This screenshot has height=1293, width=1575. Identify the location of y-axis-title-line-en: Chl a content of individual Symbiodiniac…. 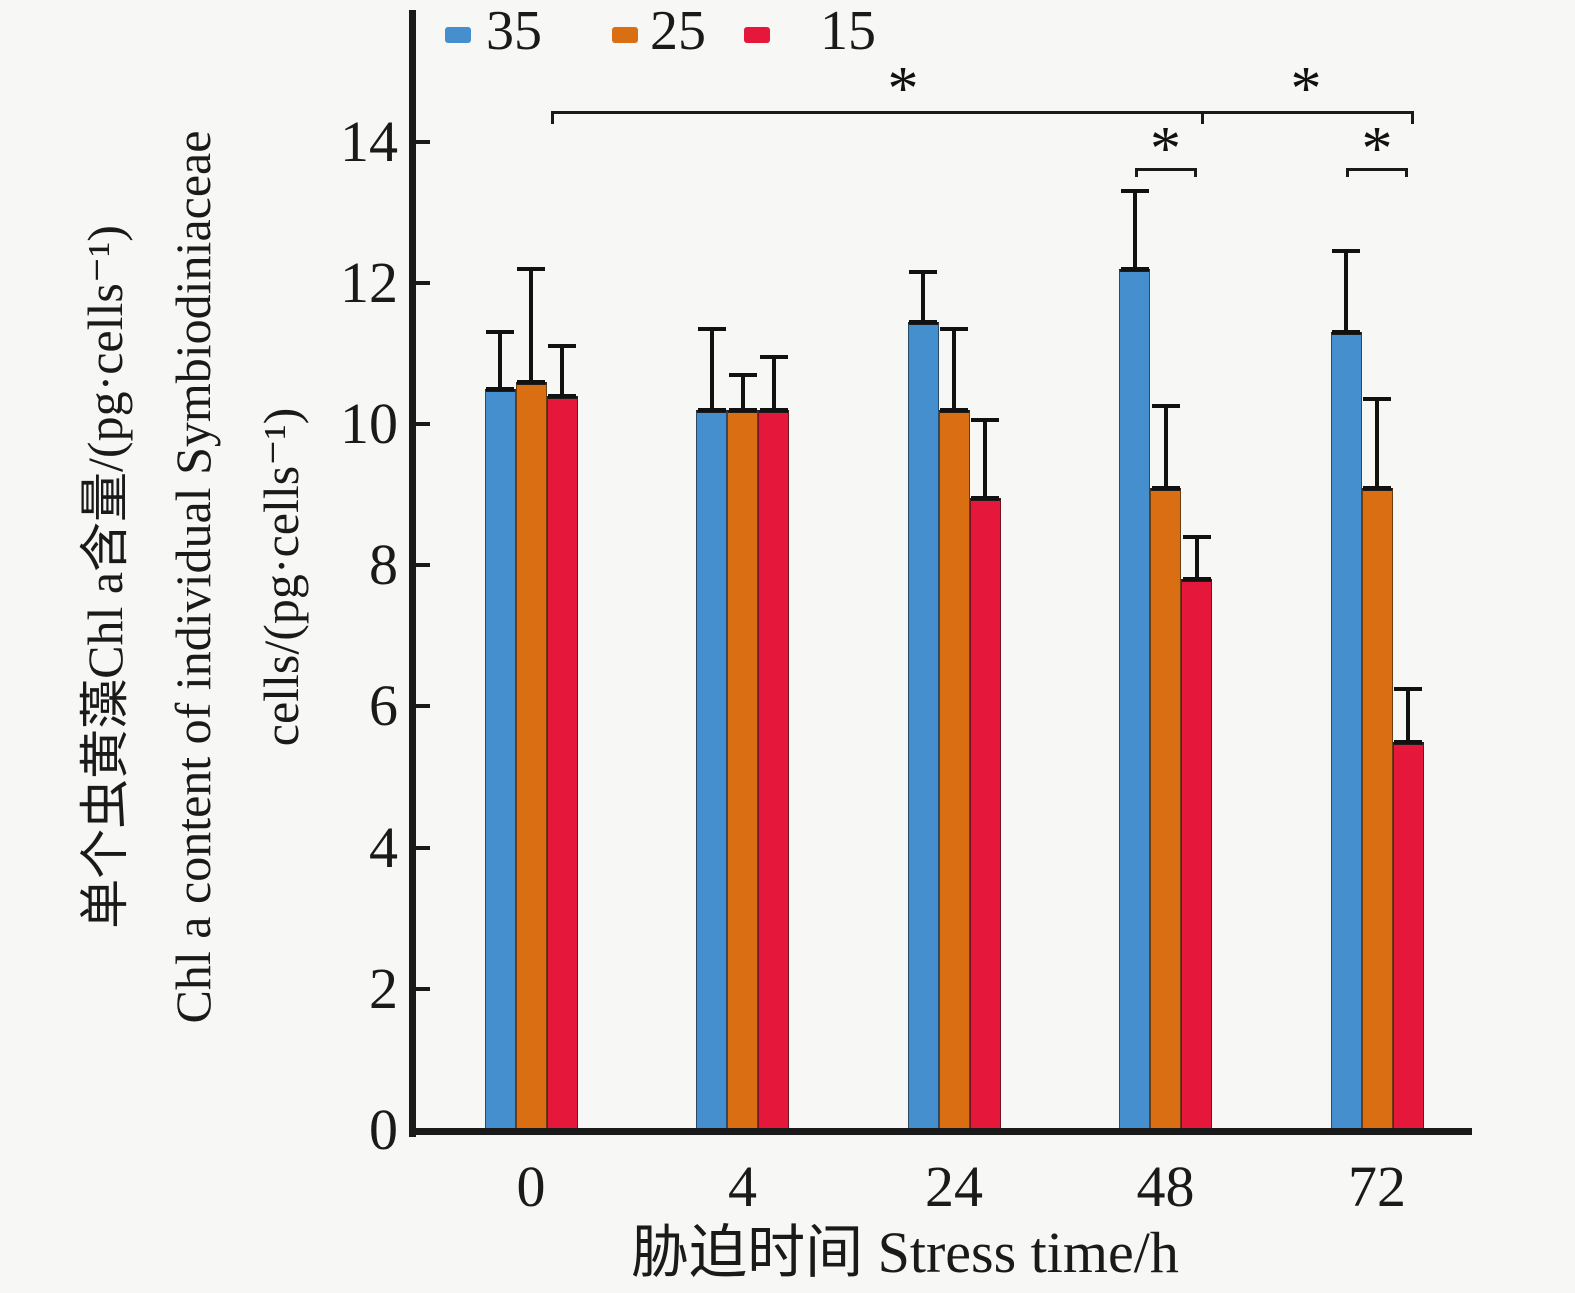
(193, 577).